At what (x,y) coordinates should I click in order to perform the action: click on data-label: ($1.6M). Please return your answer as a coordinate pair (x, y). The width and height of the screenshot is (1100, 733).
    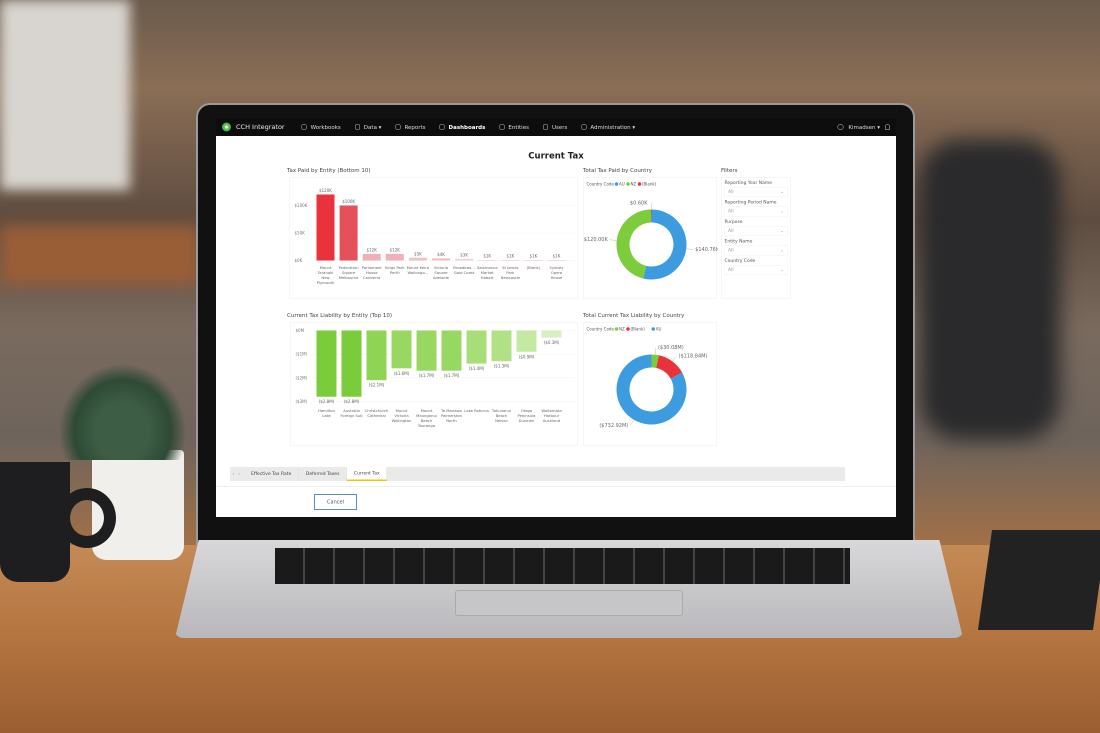
    Looking at the image, I should click on (402, 373).